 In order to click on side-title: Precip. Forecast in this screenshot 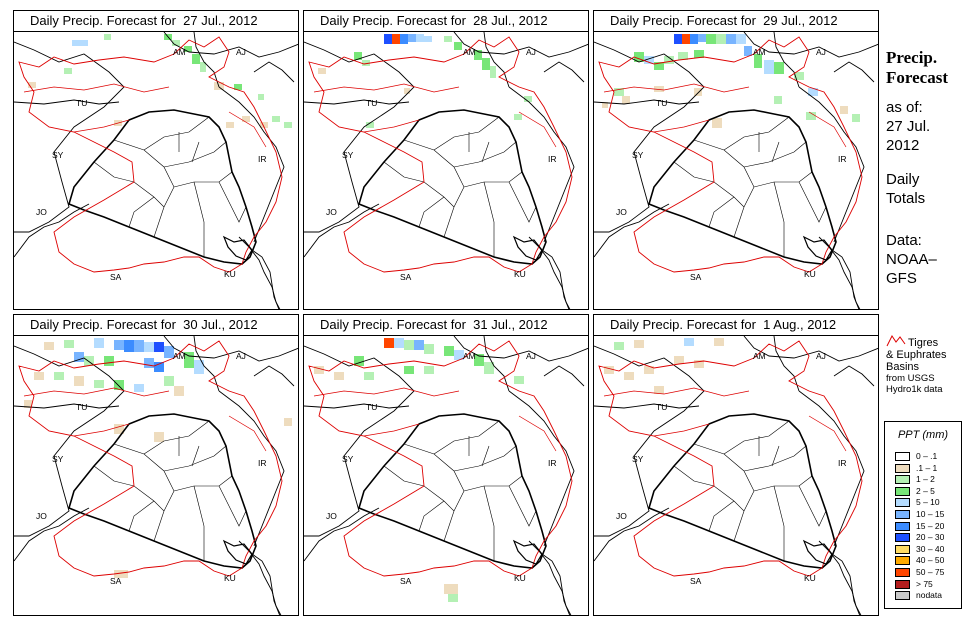, I will do `click(917, 68)`.